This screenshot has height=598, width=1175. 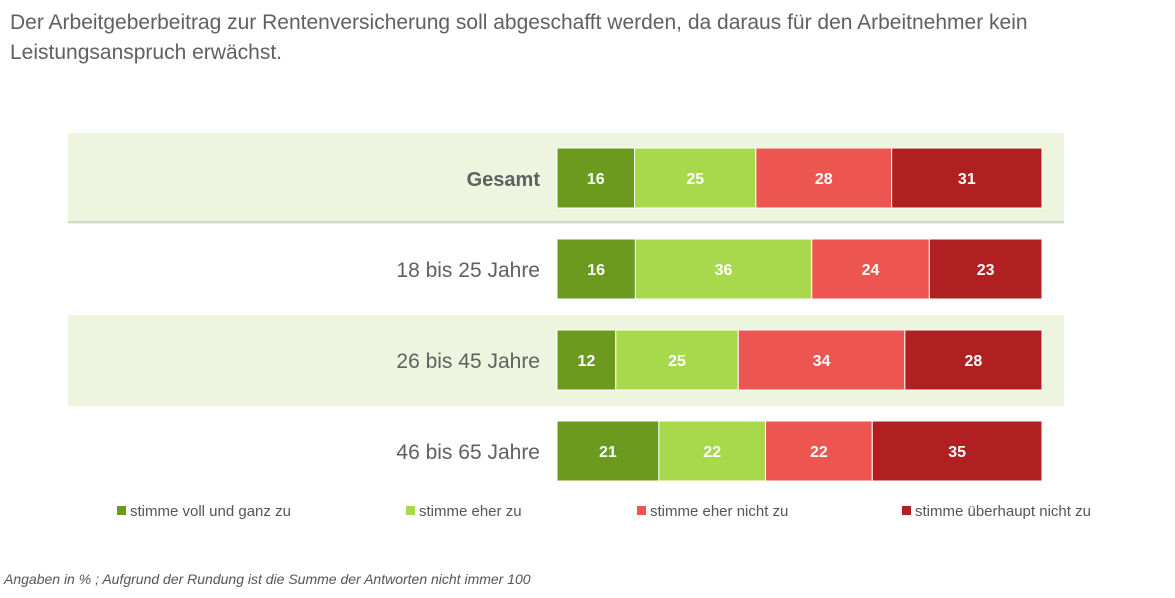 I want to click on data-label: 12, so click(x=586, y=361).